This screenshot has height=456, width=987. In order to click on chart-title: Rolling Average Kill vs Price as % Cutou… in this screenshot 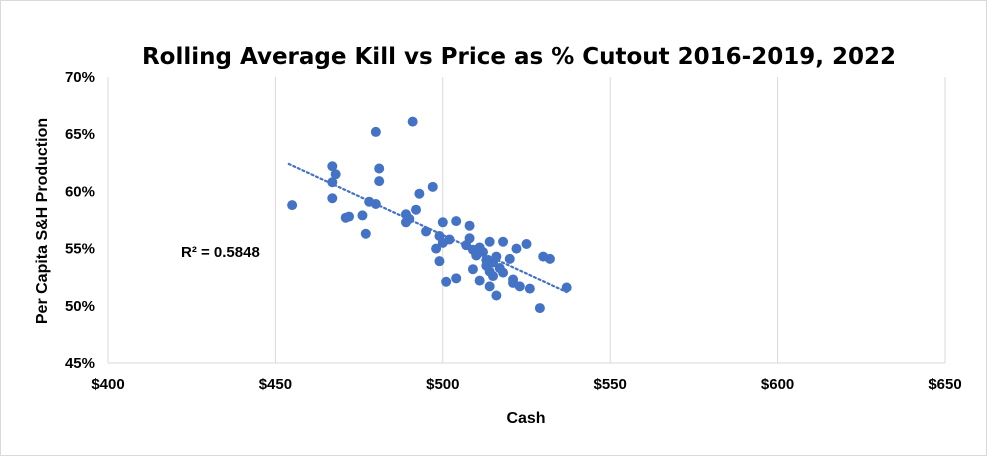, I will do `click(519, 57)`.